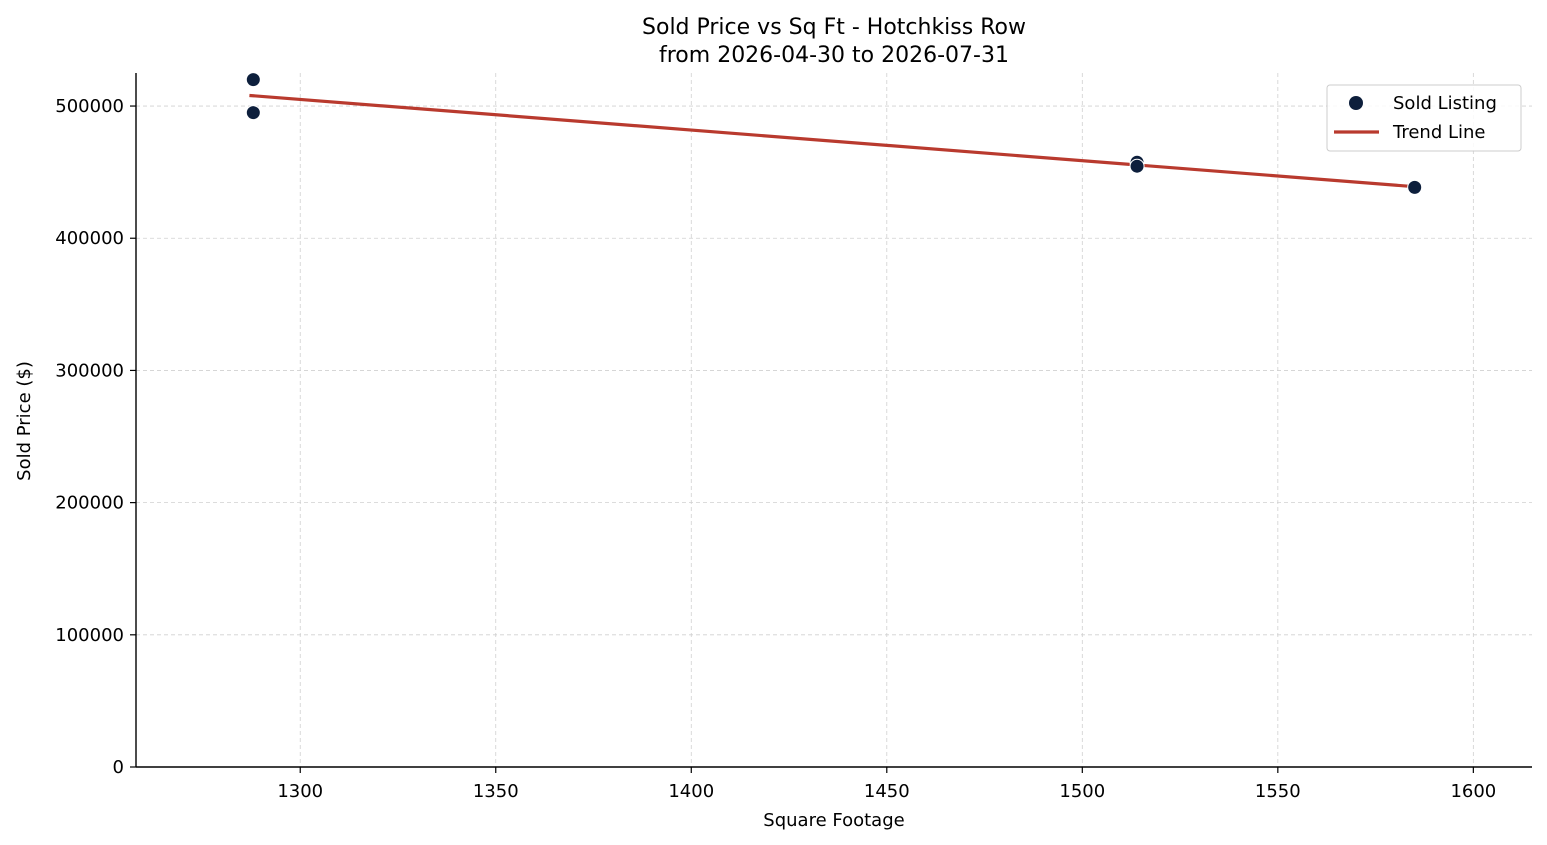 This screenshot has height=845, width=1547. What do you see at coordinates (834, 55) in the screenshot?
I see `chart-subtitle: from 2026-04-30 to 2026-07-31` at bounding box center [834, 55].